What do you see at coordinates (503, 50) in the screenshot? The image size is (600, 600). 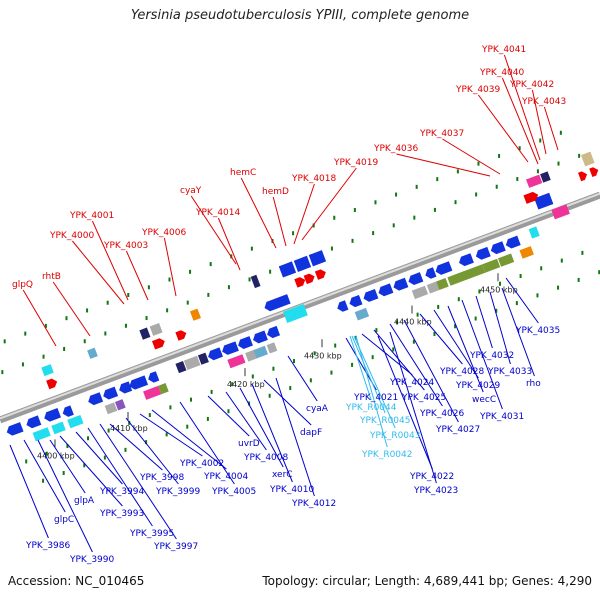 I see `forward-gene-label: YPK_4041` at bounding box center [503, 50].